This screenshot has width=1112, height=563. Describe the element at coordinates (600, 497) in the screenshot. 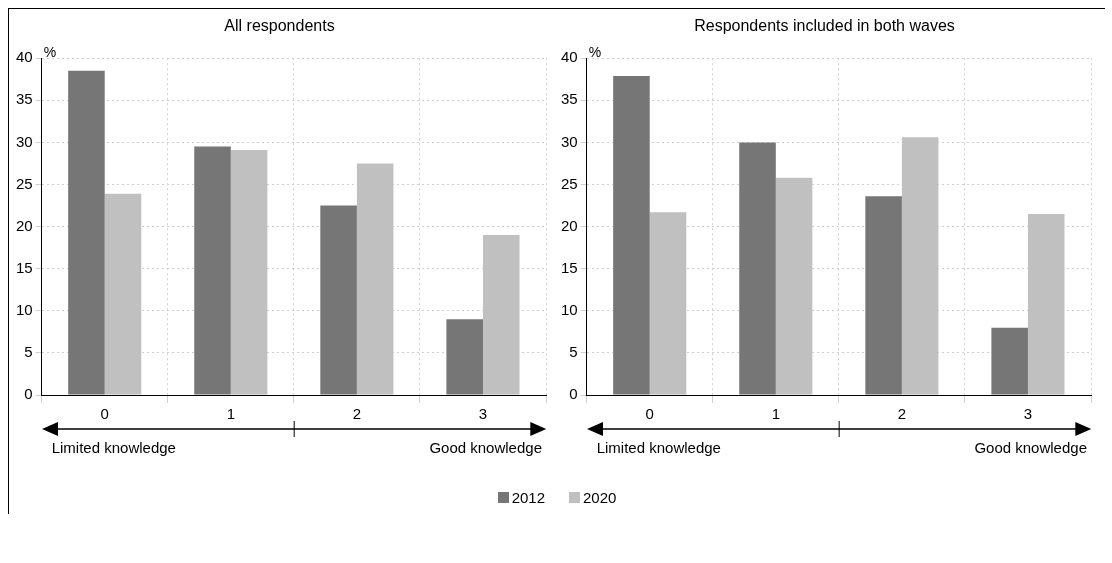

I see `legend-label: 2020` at that location.